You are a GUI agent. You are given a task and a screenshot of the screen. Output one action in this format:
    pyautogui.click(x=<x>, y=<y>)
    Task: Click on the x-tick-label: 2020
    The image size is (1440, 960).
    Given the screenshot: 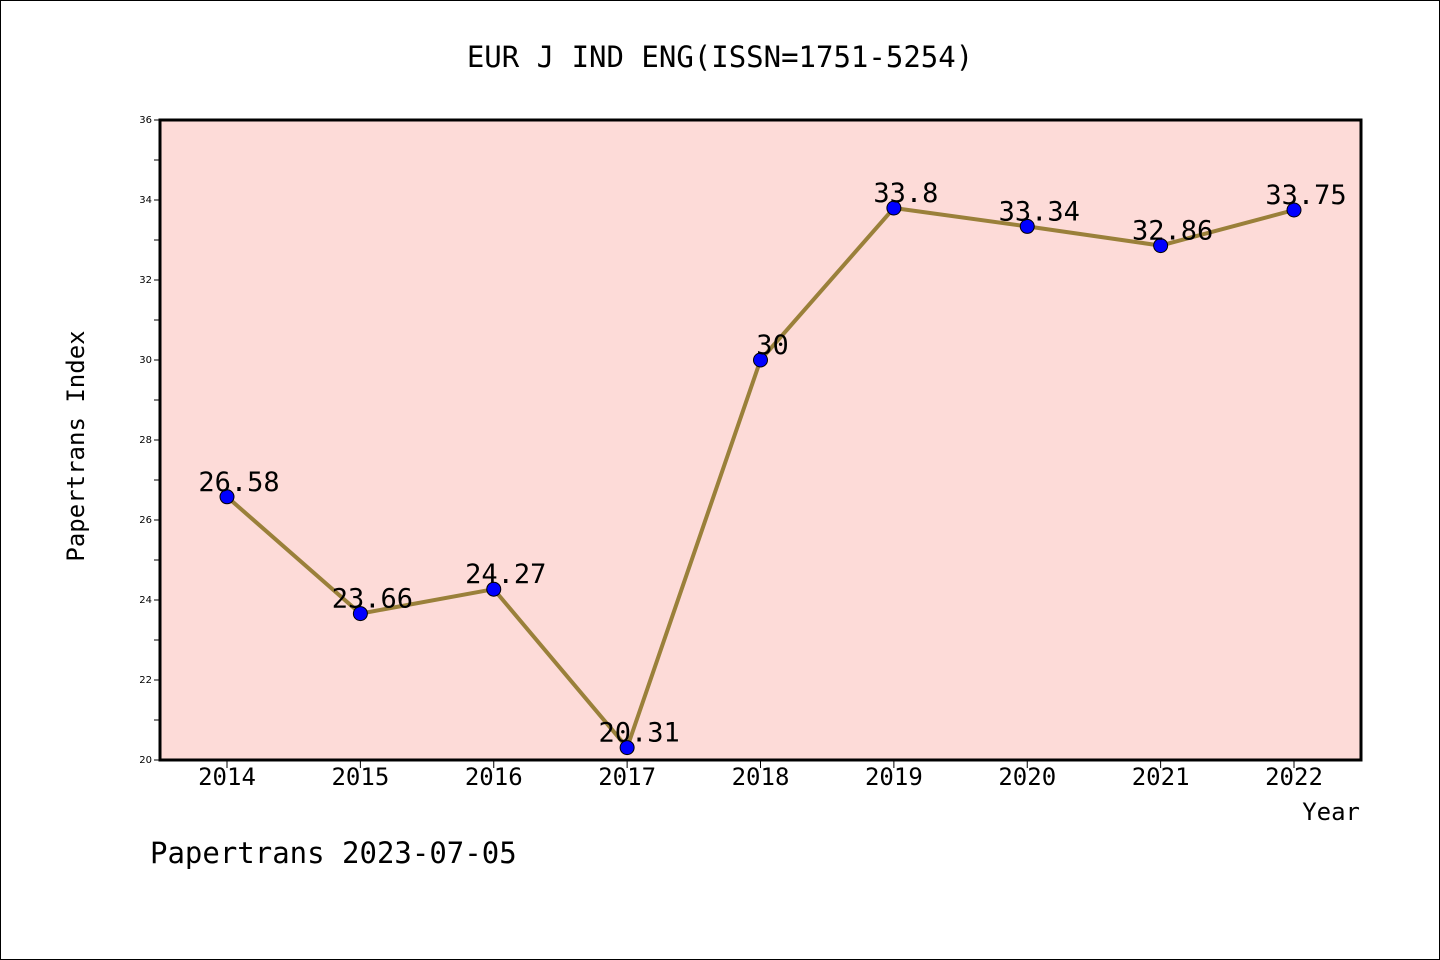 What is the action you would take?
    pyautogui.click(x=1027, y=777)
    